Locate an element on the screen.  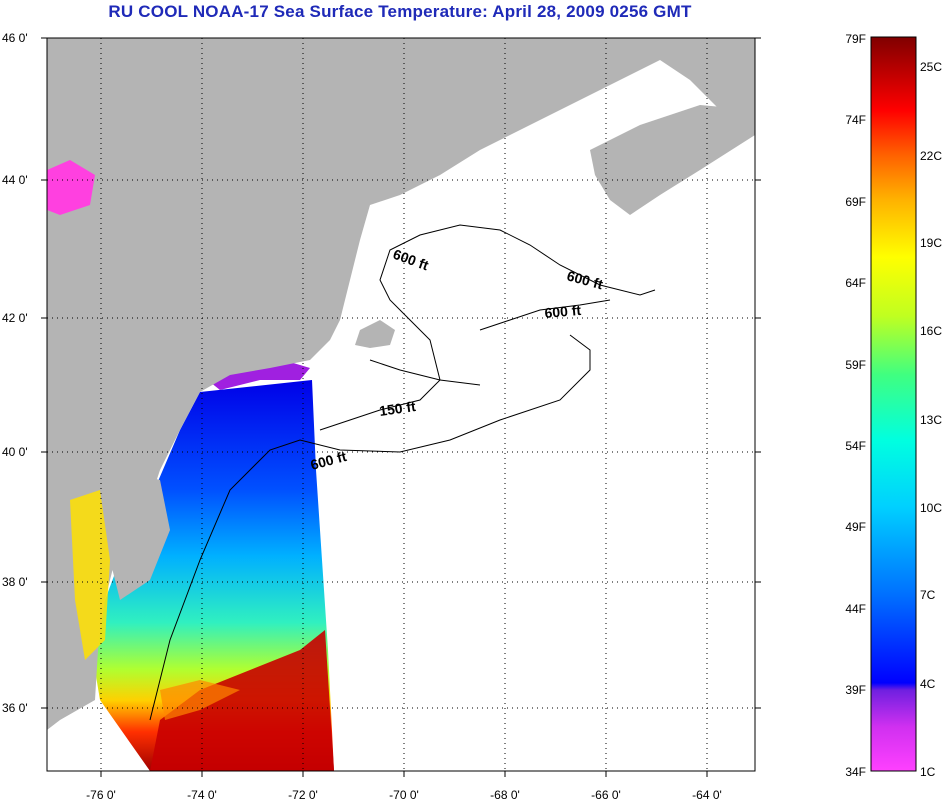
colorbar-c-label: 10C is located at coordinates (931, 508).